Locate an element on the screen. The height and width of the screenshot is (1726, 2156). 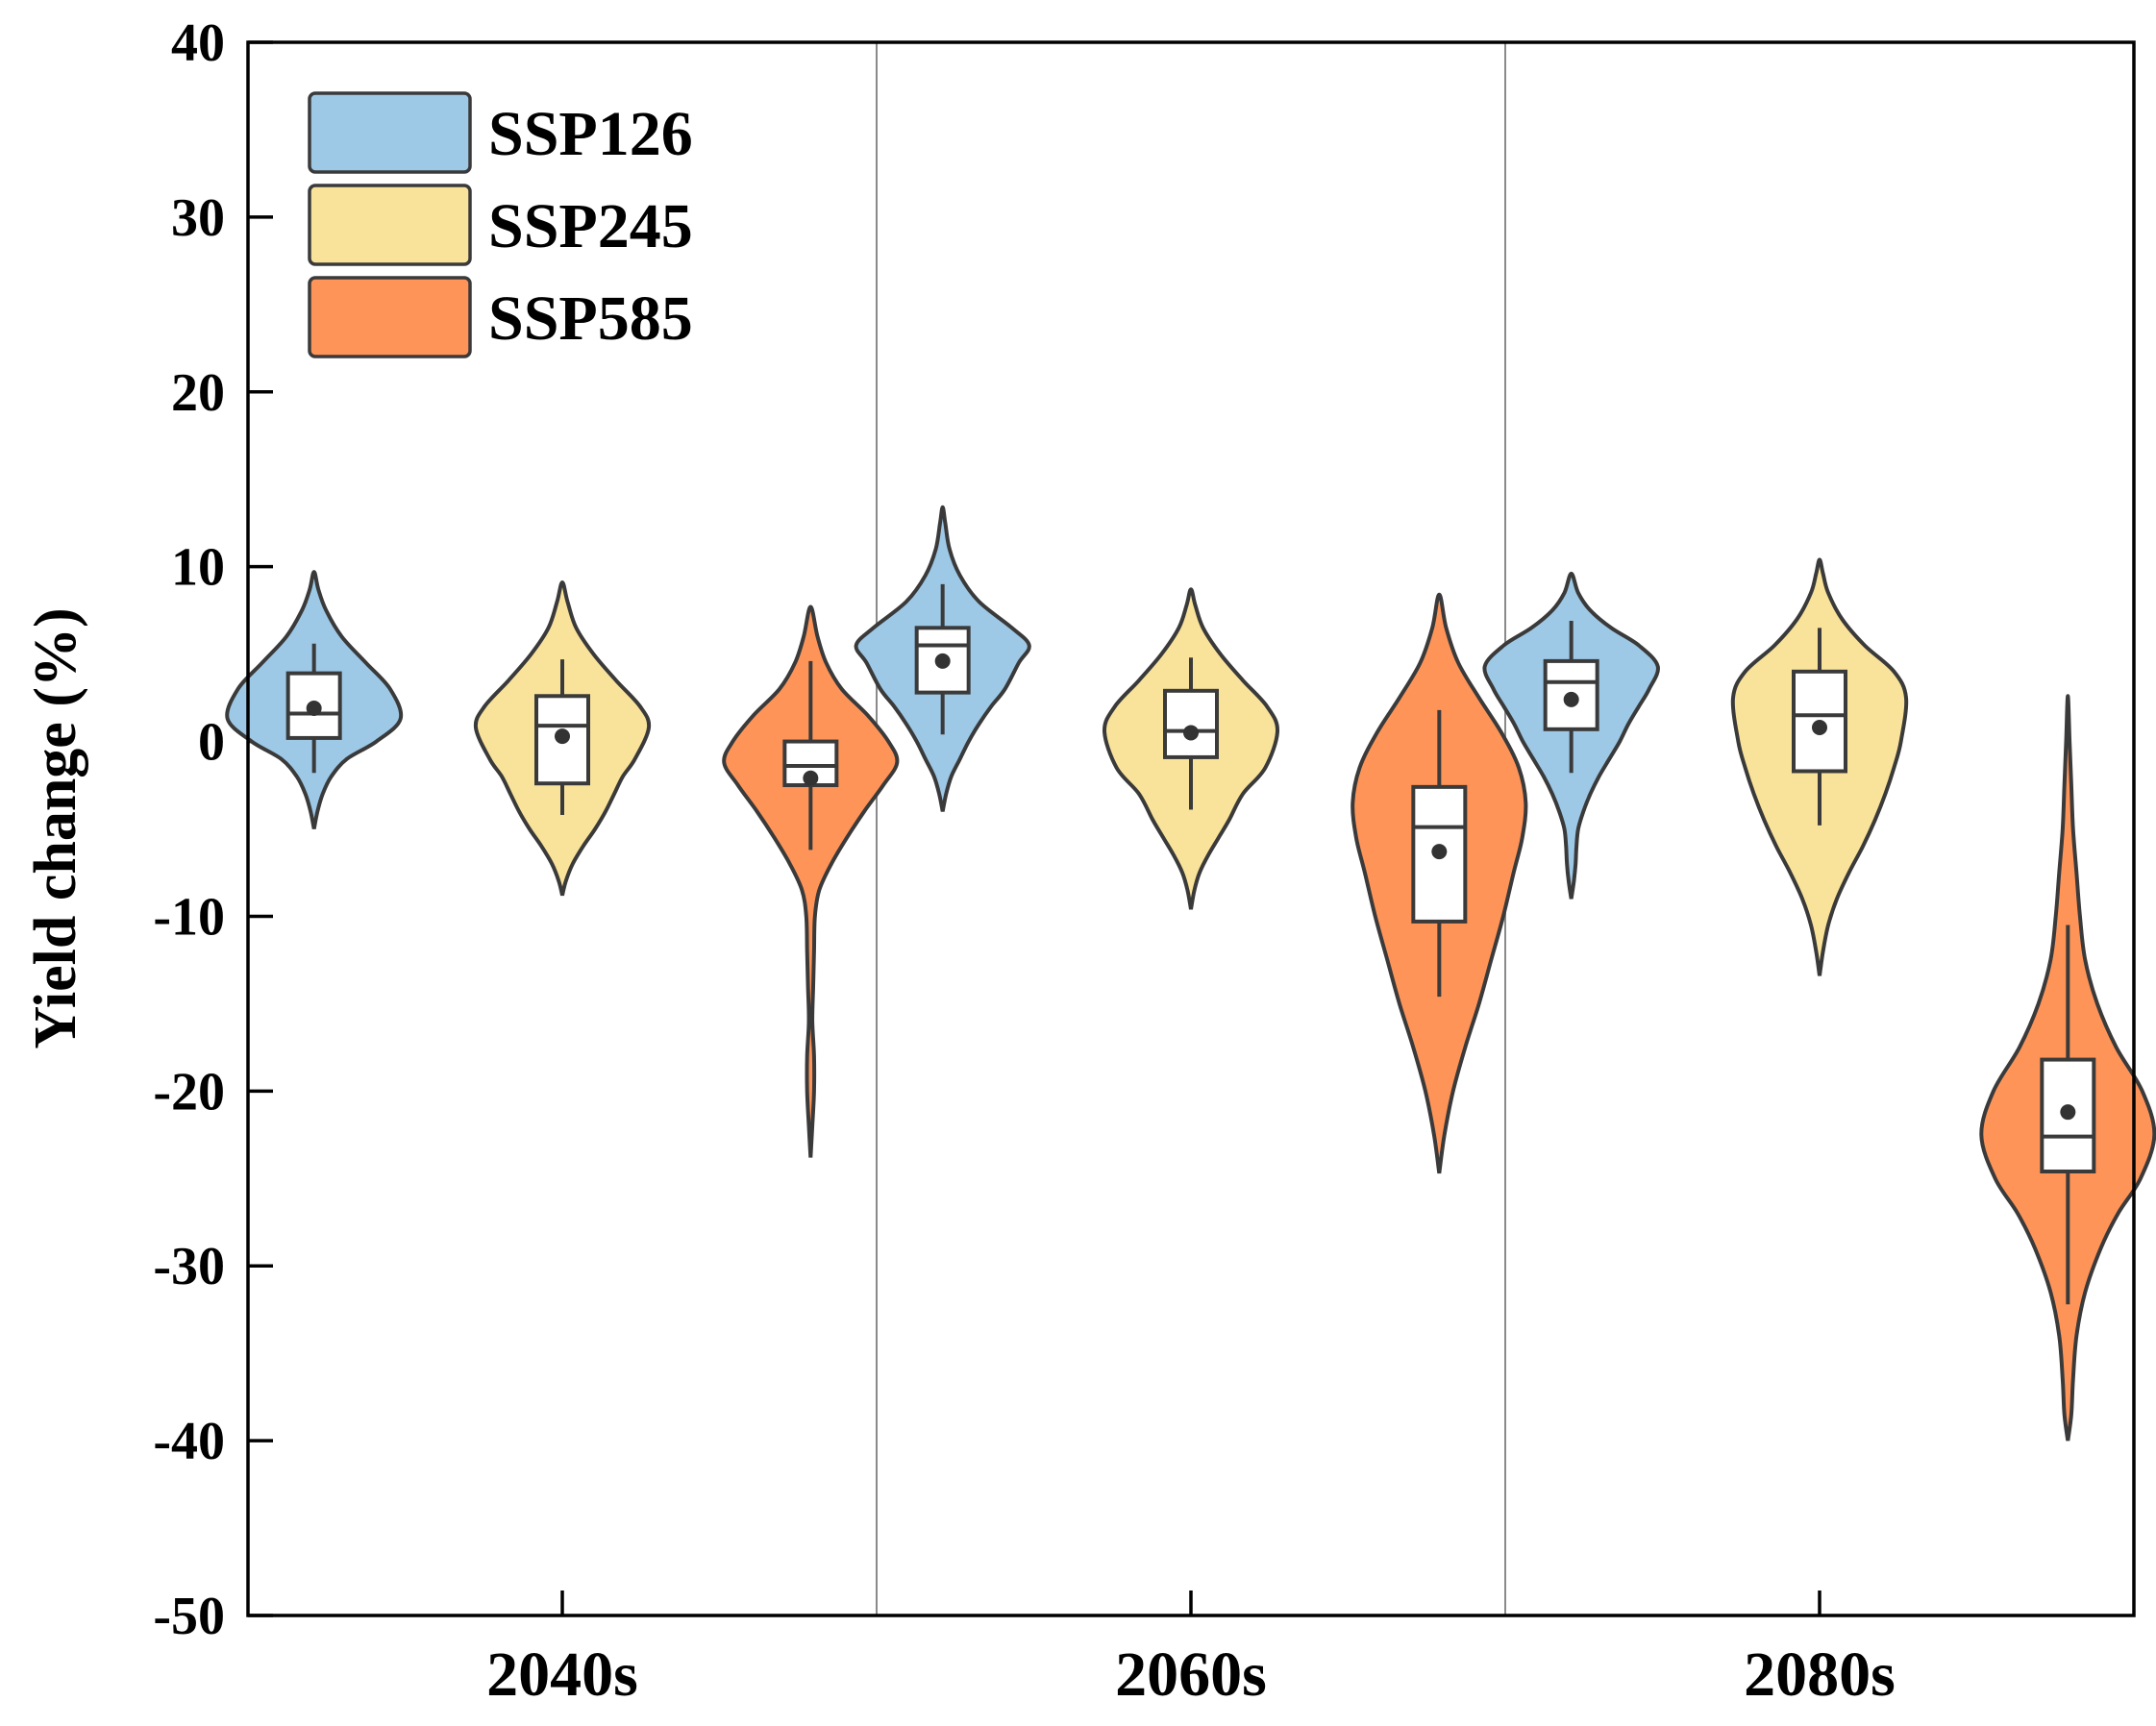
legend-label-ssp585: SSP585 is located at coordinates (590, 319).